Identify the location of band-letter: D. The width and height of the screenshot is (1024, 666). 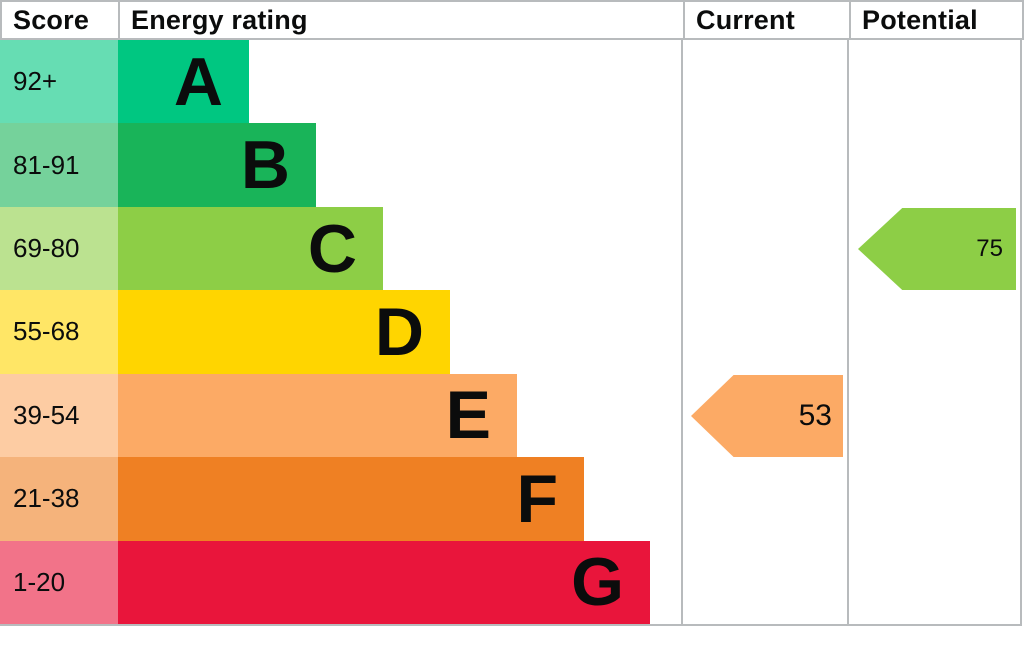
(399, 331).